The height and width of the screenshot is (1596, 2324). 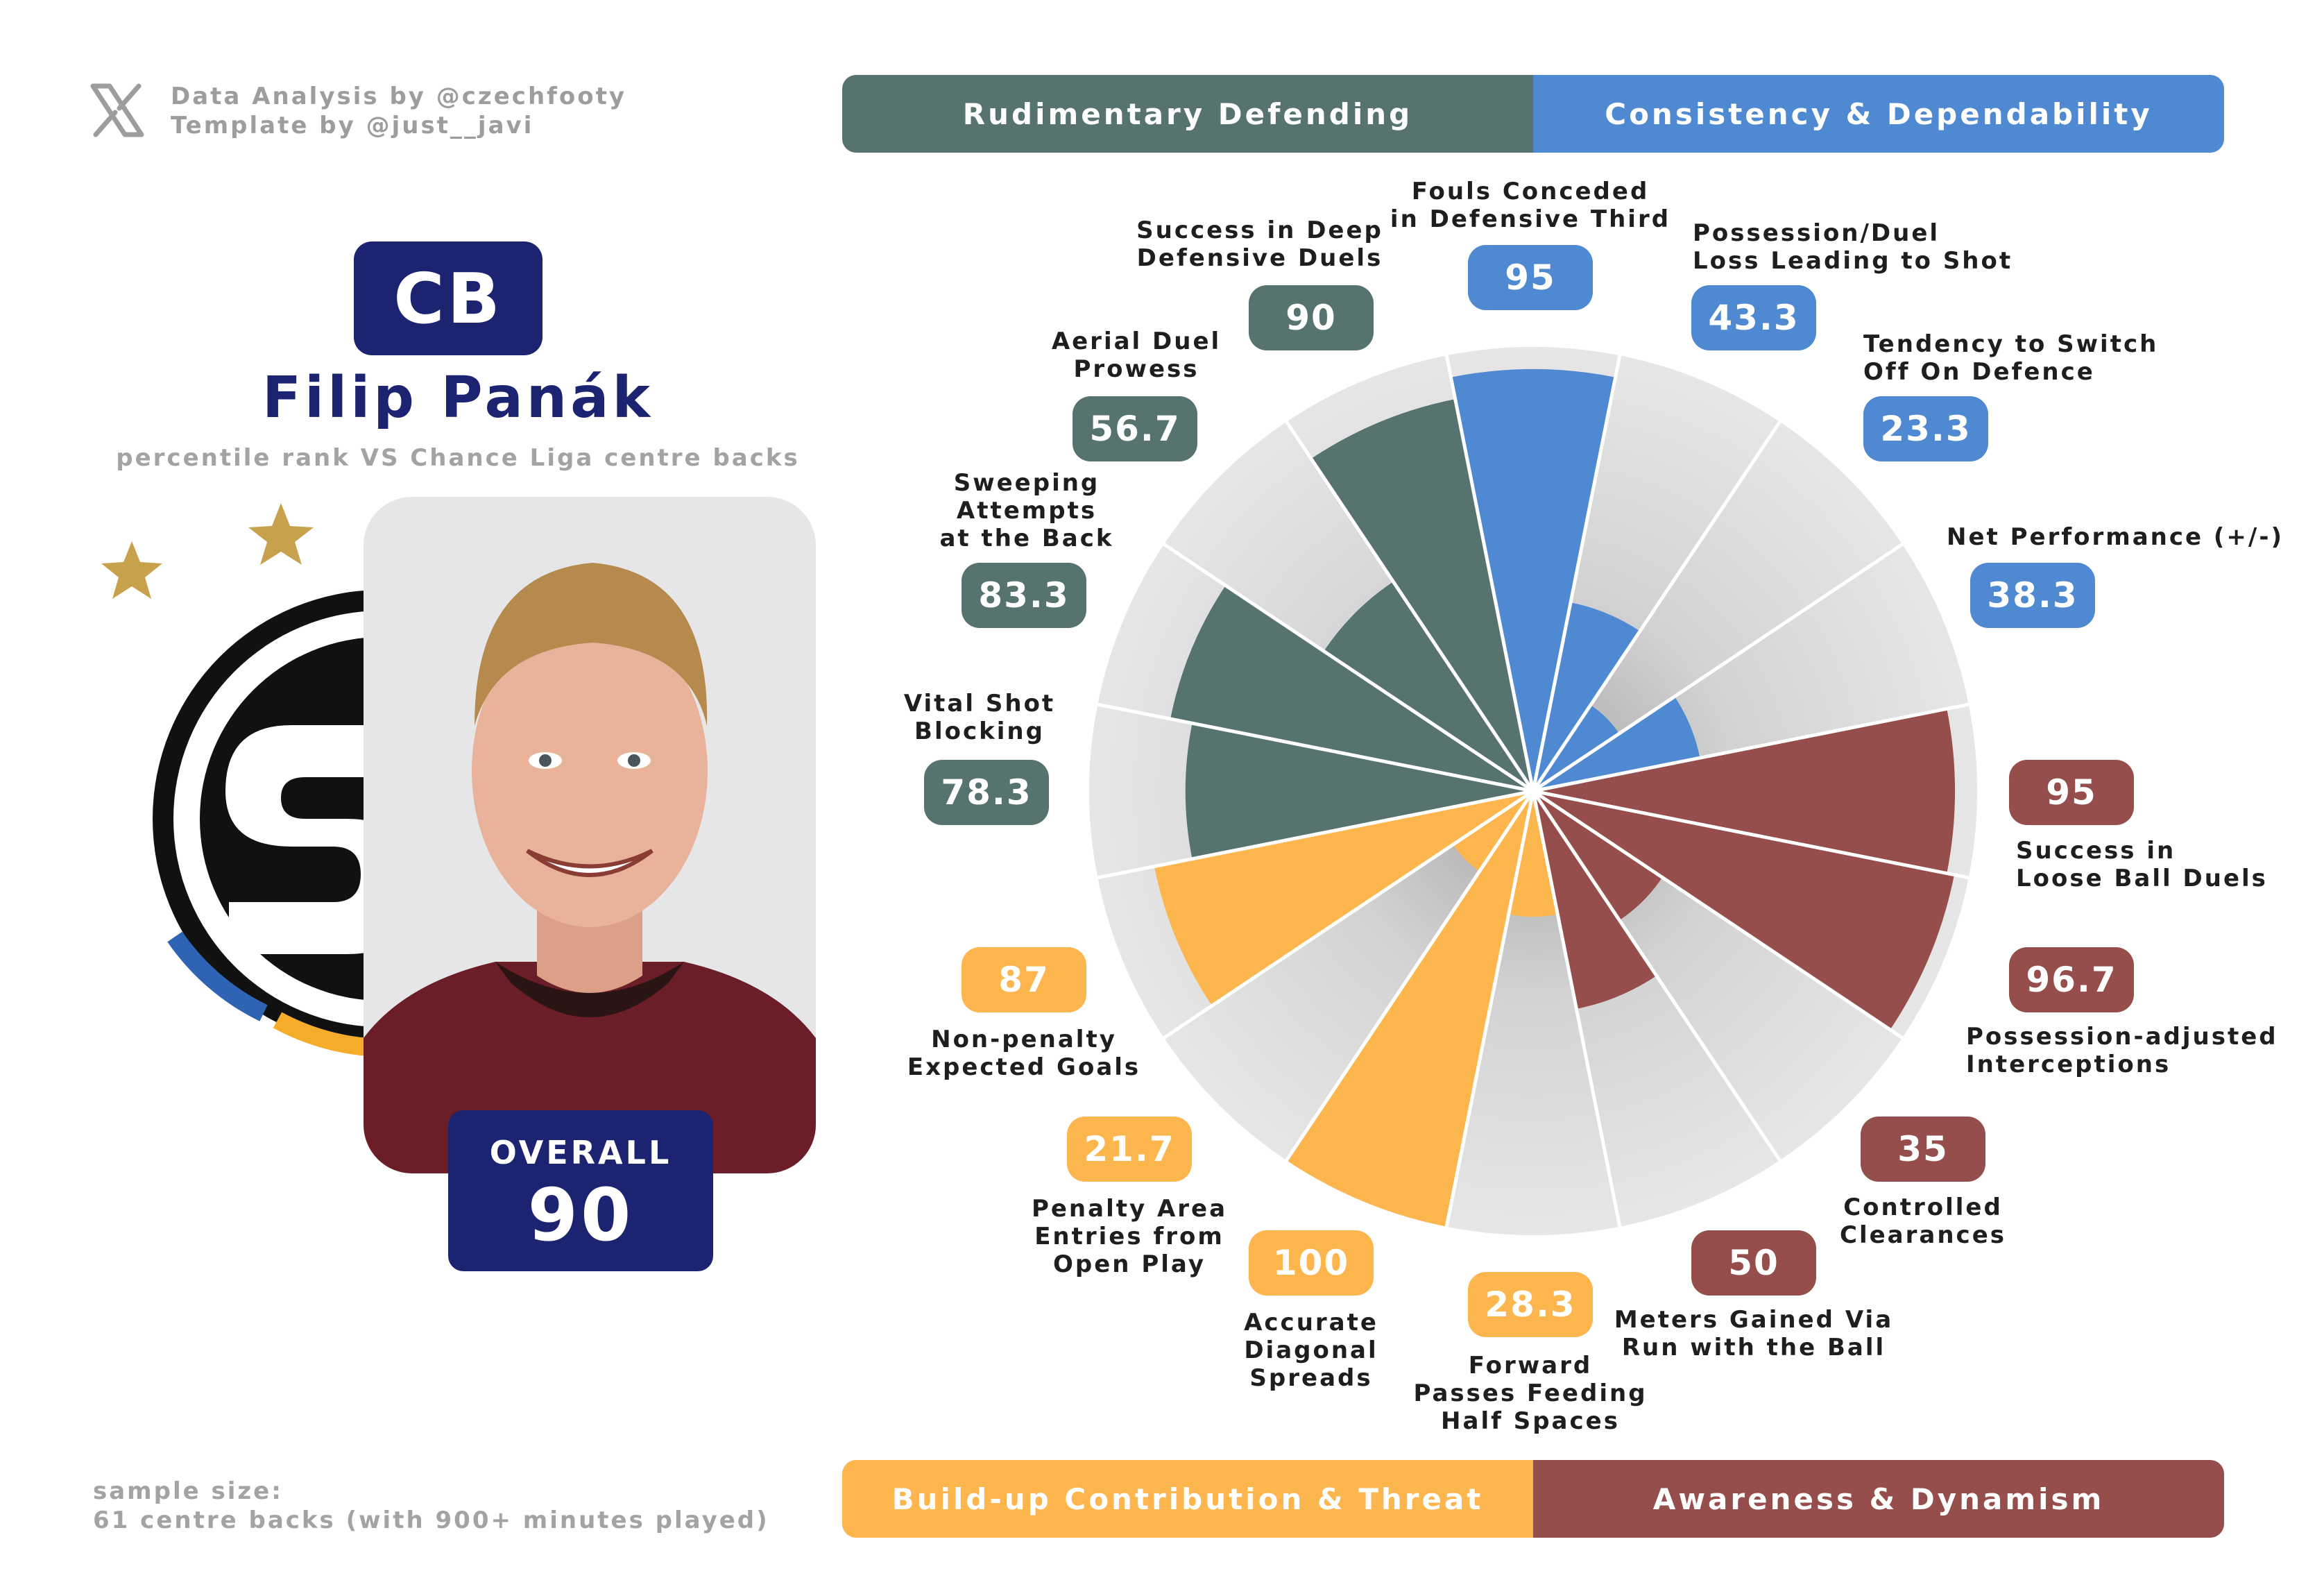 What do you see at coordinates (448, 298) in the screenshot?
I see `position-badge: CB` at bounding box center [448, 298].